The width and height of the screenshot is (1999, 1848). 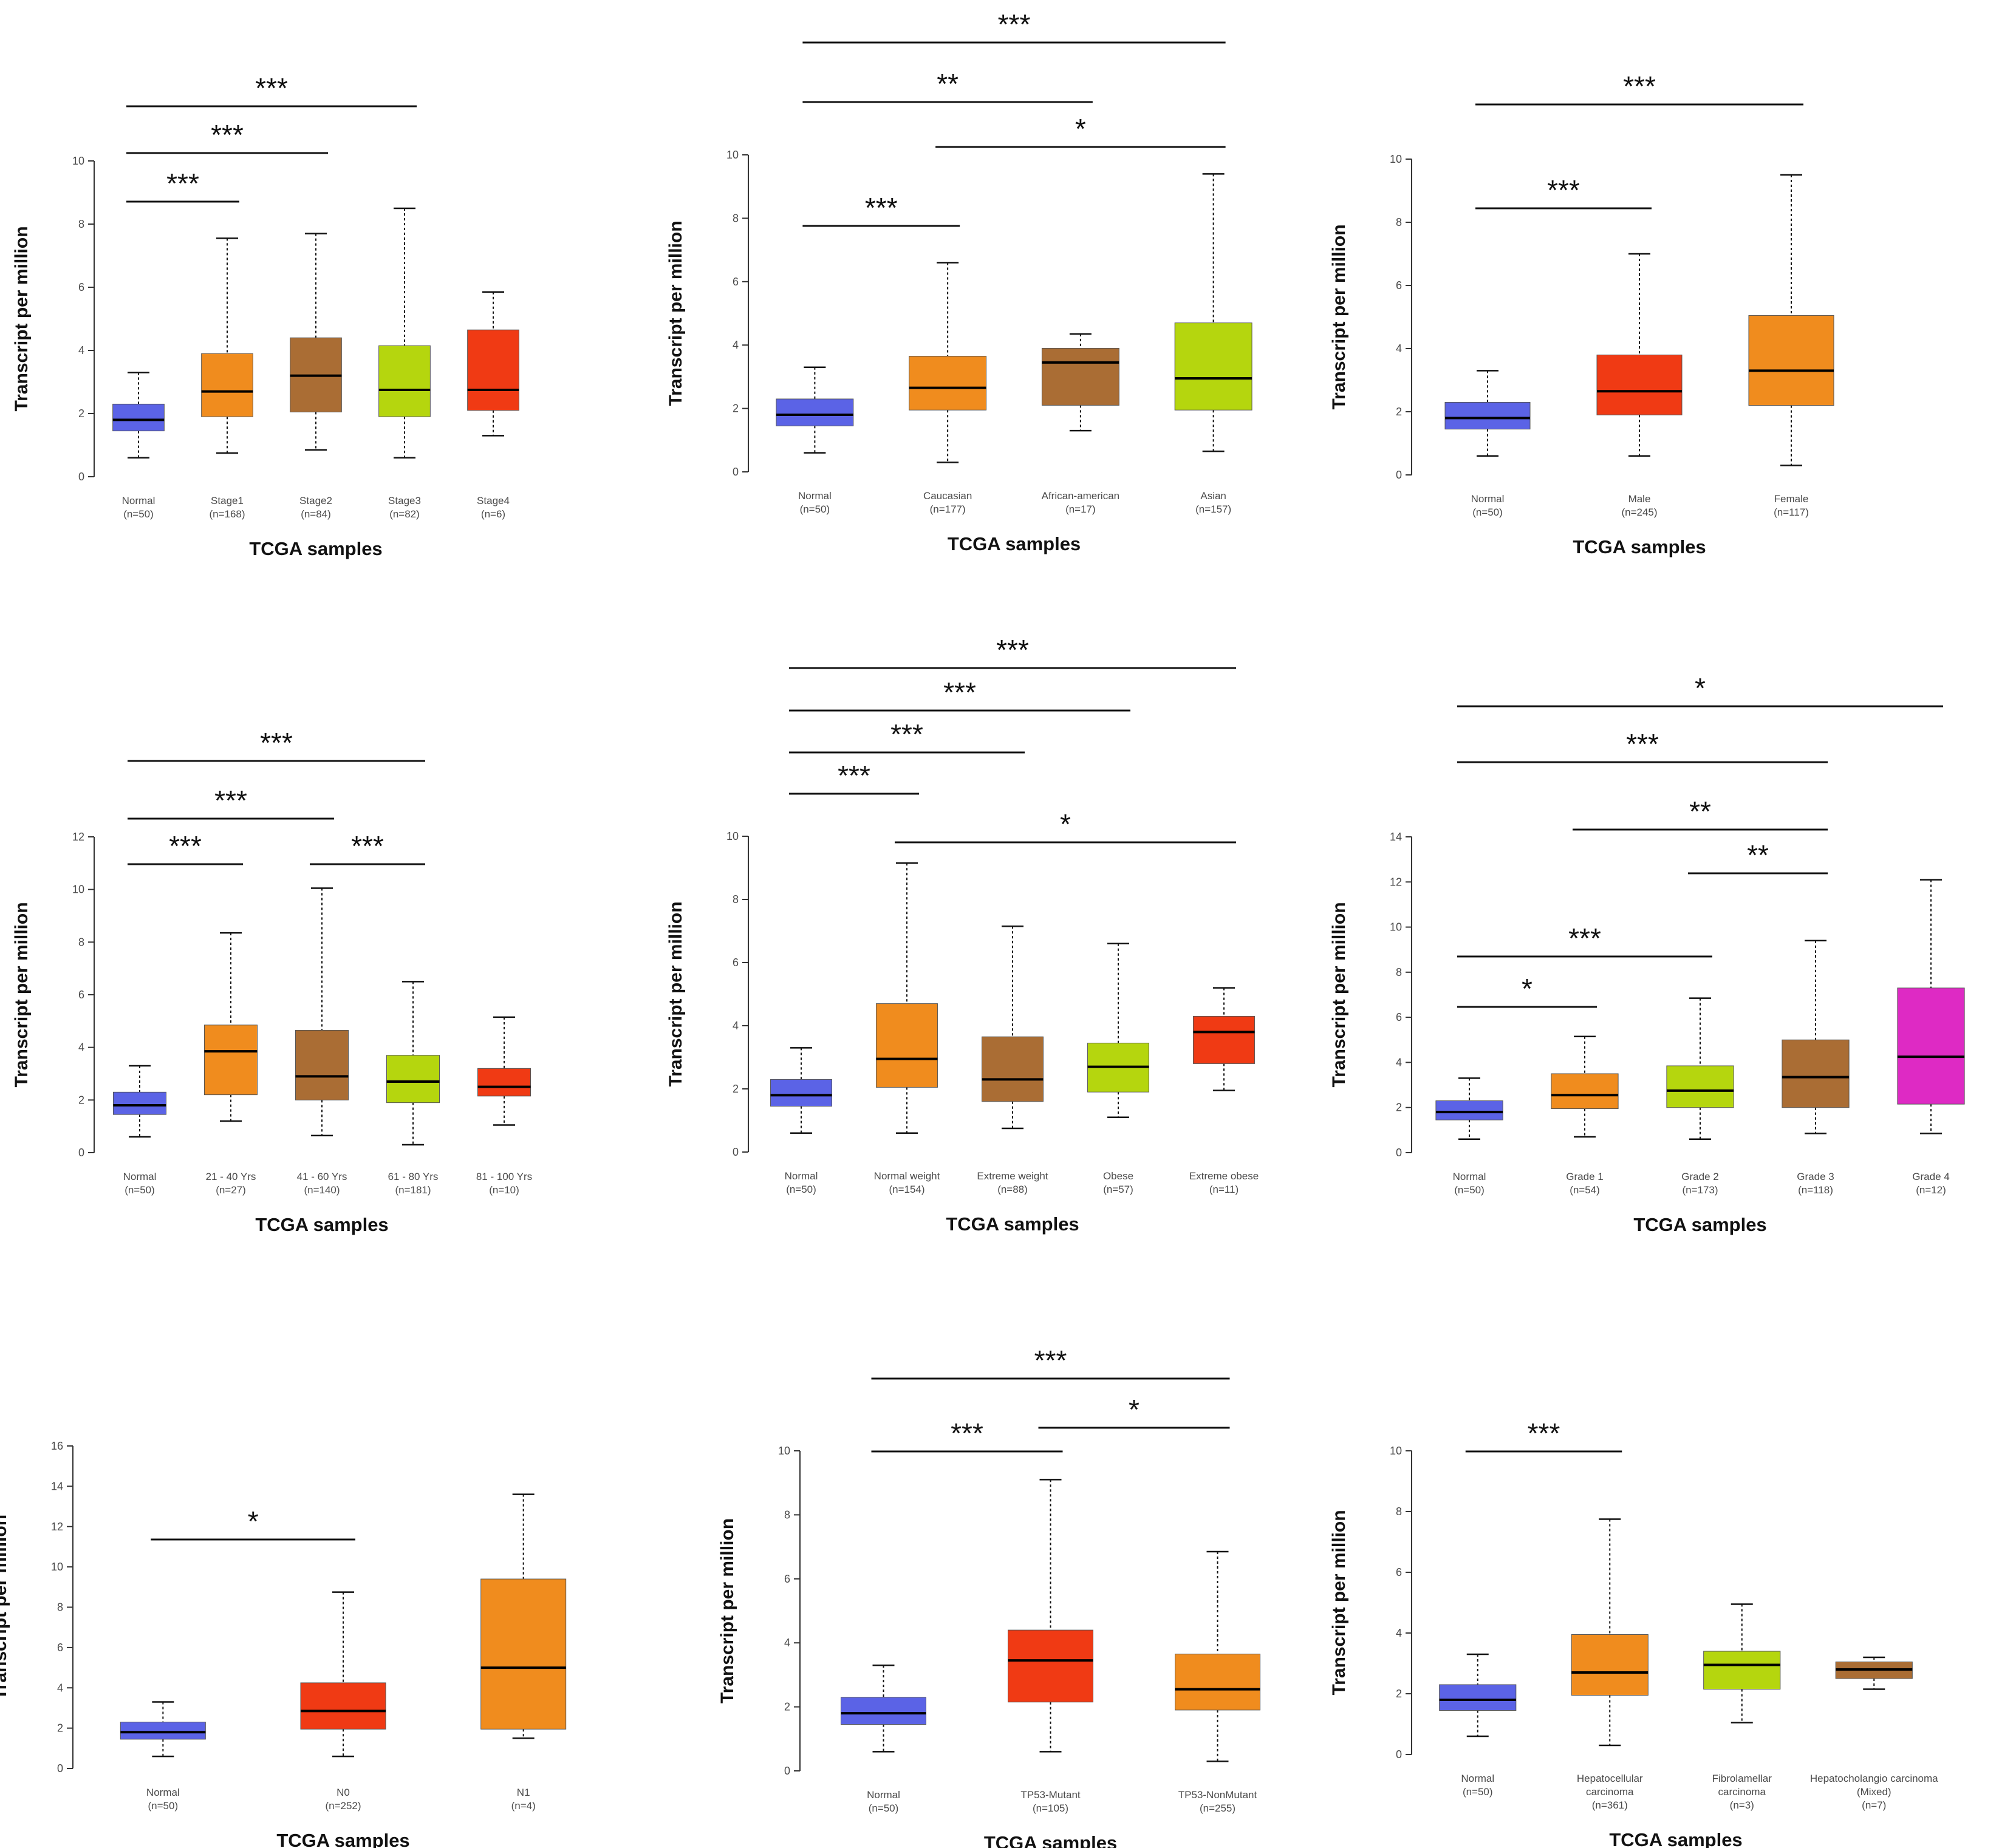 What do you see at coordinates (1700, 1190) in the screenshot?
I see `x-category-n: (n=173)` at bounding box center [1700, 1190].